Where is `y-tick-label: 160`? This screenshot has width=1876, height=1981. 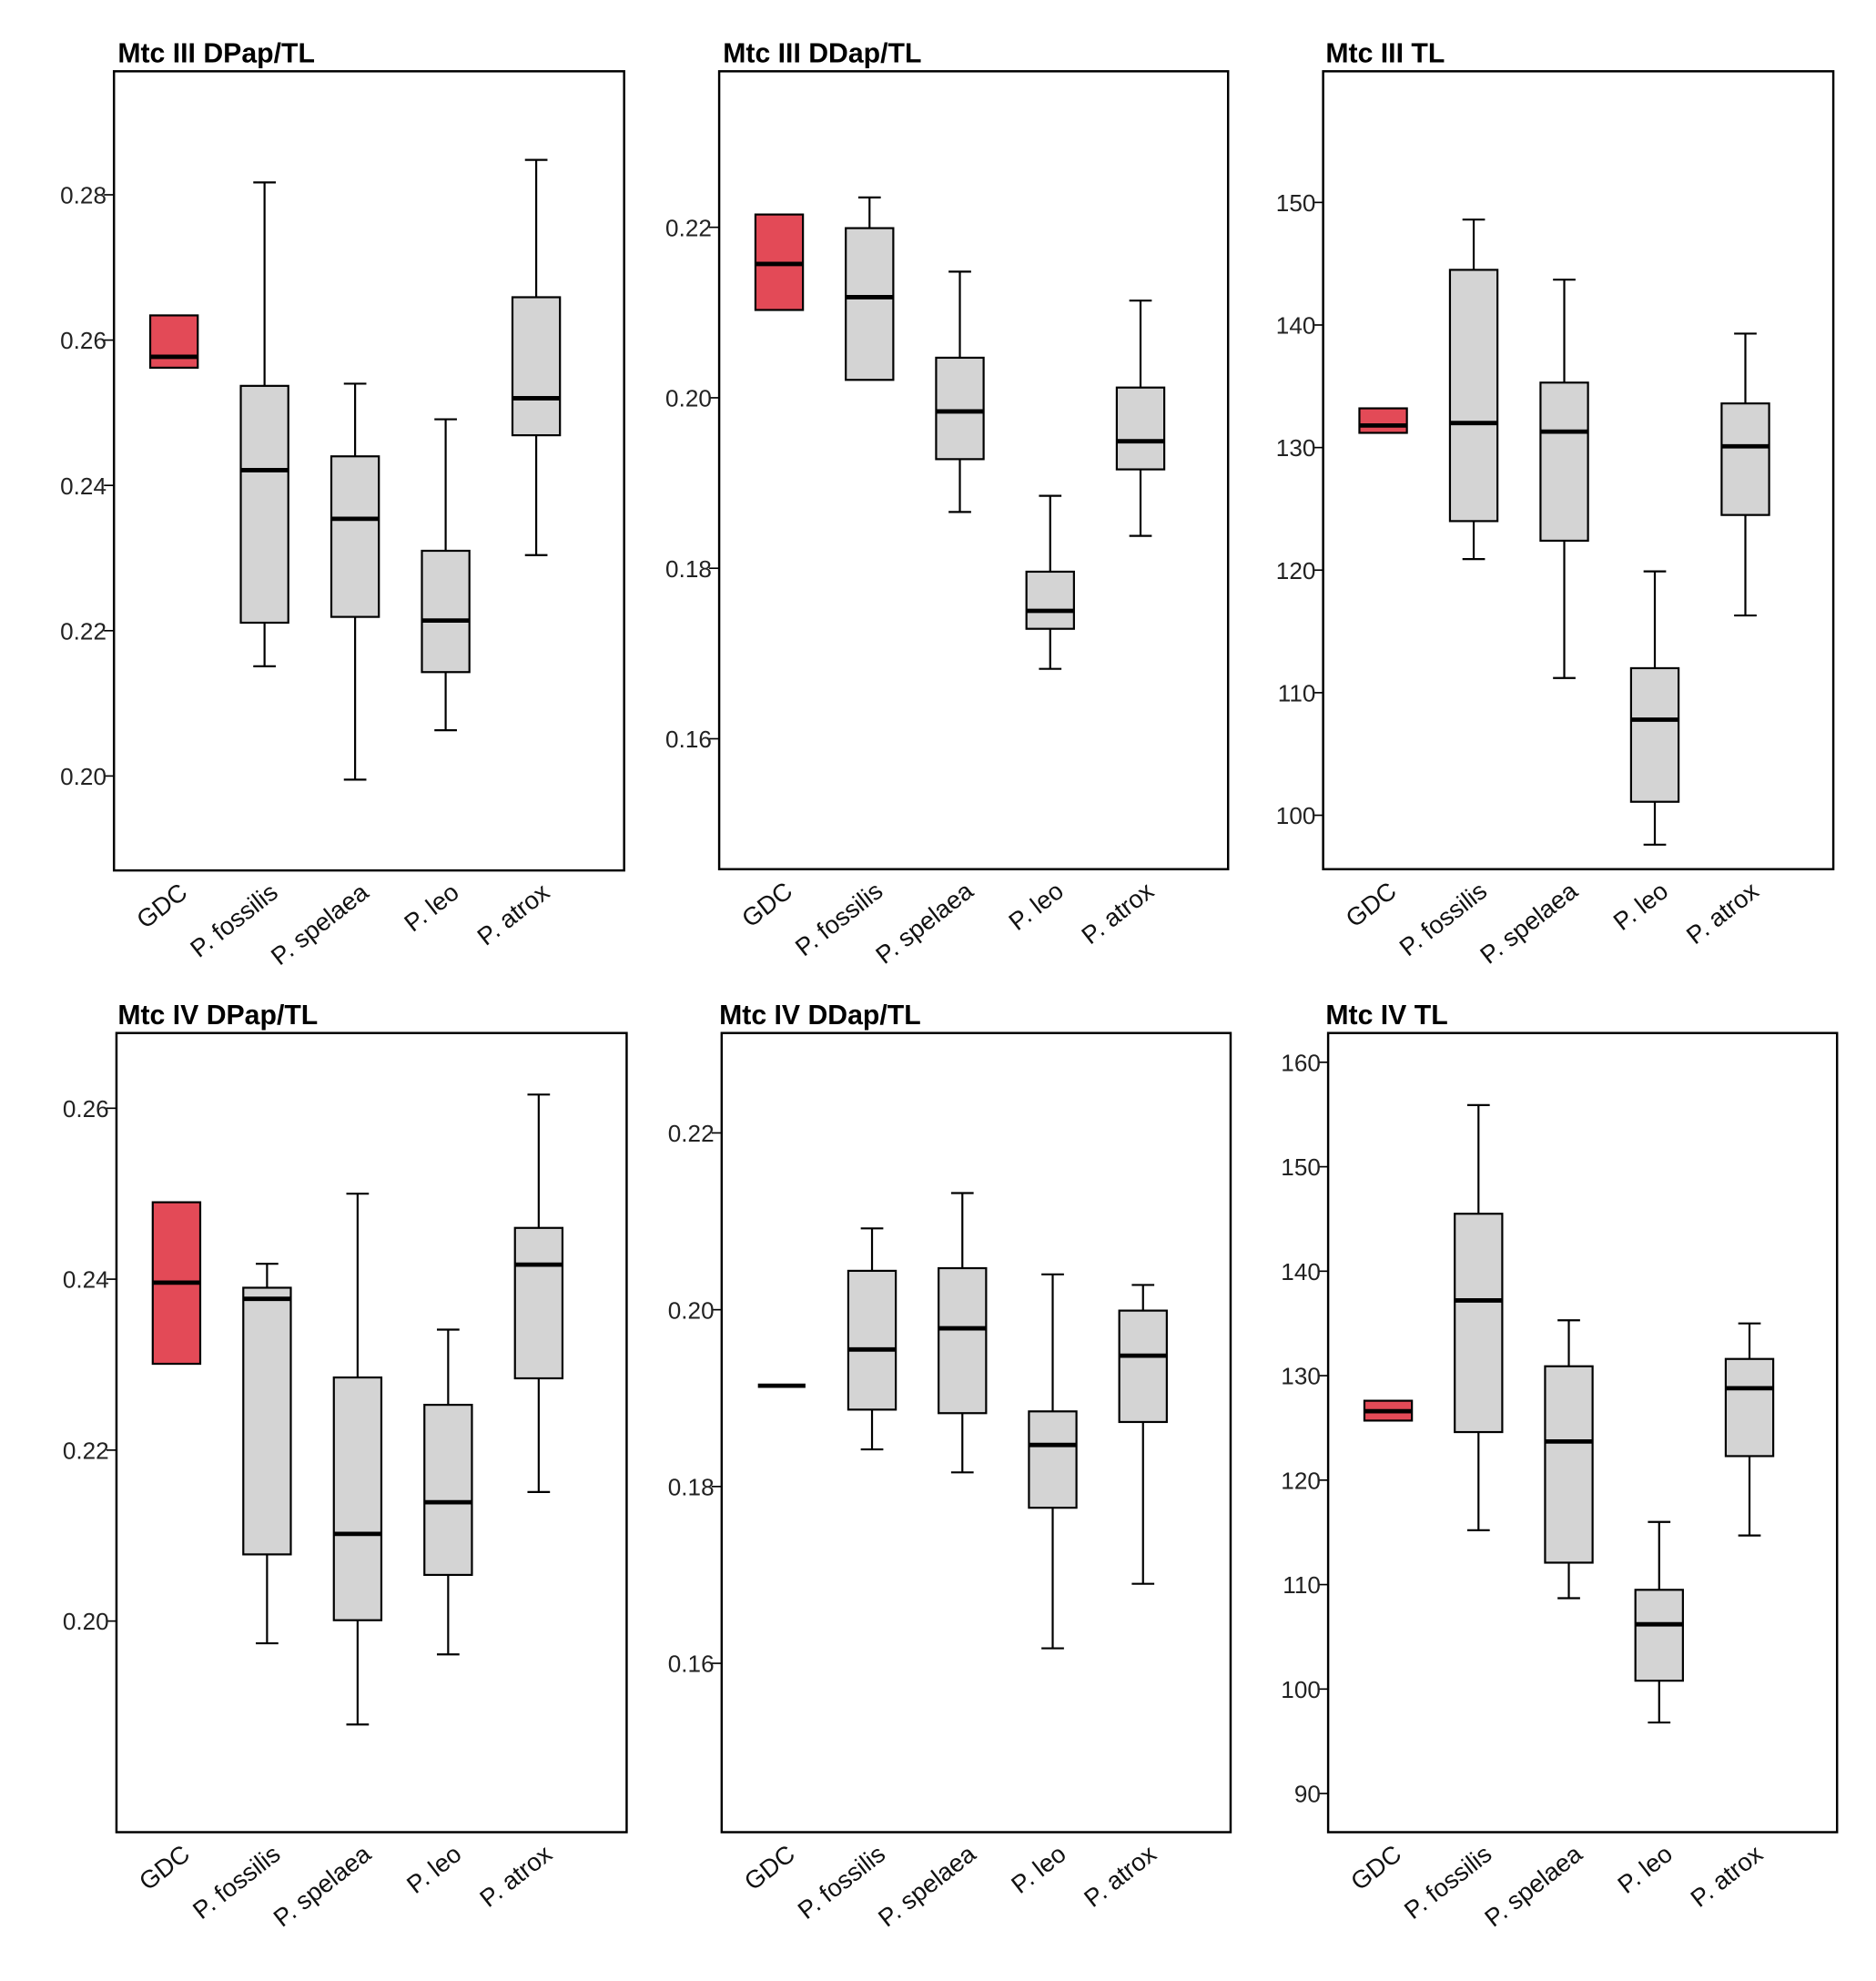 y-tick-label: 160 is located at coordinates (1301, 1063).